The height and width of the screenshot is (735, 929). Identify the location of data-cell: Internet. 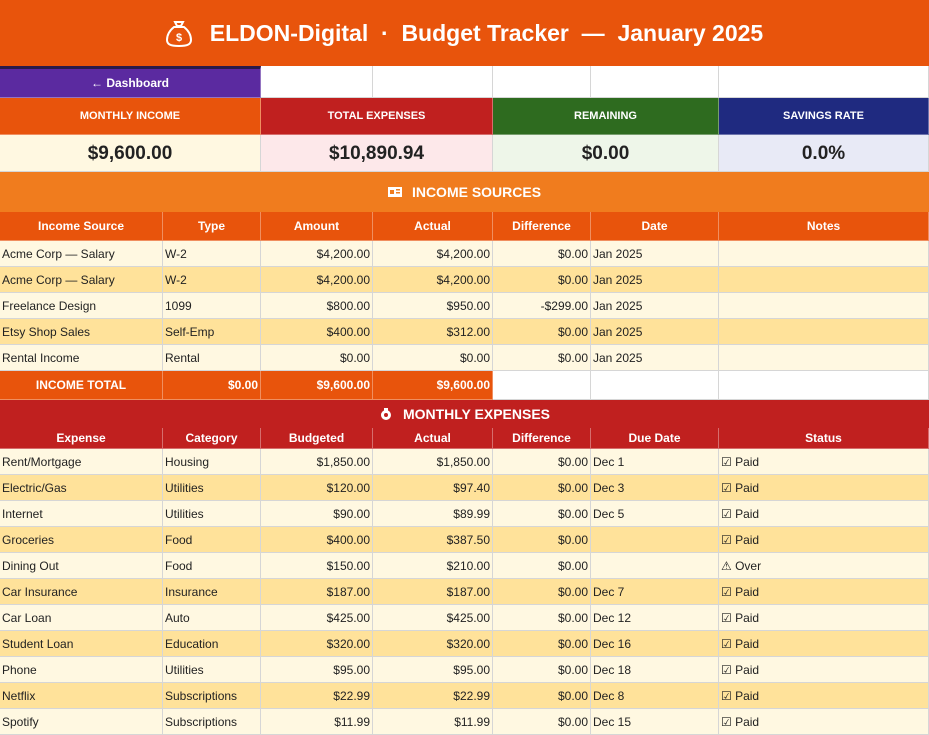
(81, 514).